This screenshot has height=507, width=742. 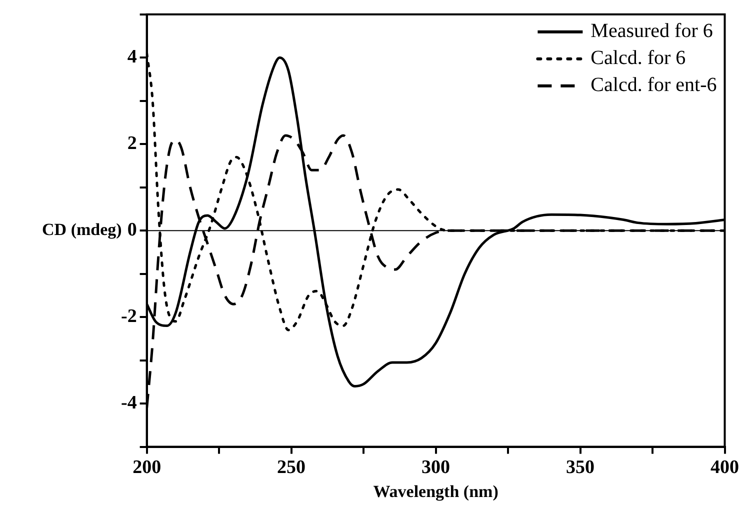 What do you see at coordinates (132, 230) in the screenshot?
I see `y-tick-label: 0` at bounding box center [132, 230].